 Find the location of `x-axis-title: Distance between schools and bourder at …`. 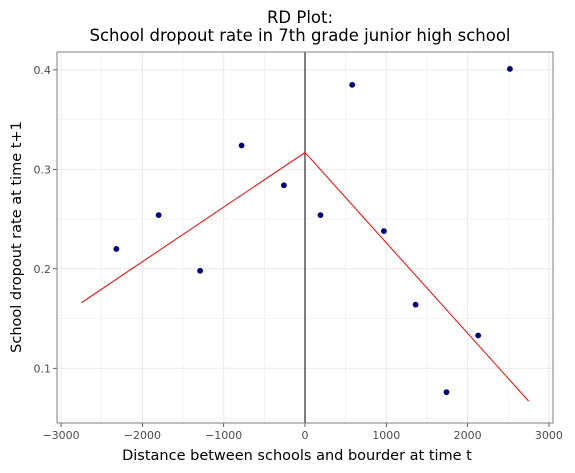

x-axis-title: Distance between schools and bourder at … is located at coordinates (297, 456).